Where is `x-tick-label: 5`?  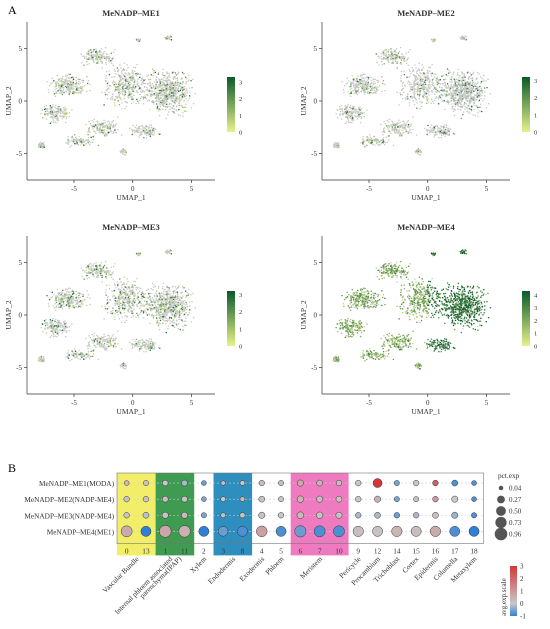
x-tick-label: 5 is located at coordinates (487, 189).